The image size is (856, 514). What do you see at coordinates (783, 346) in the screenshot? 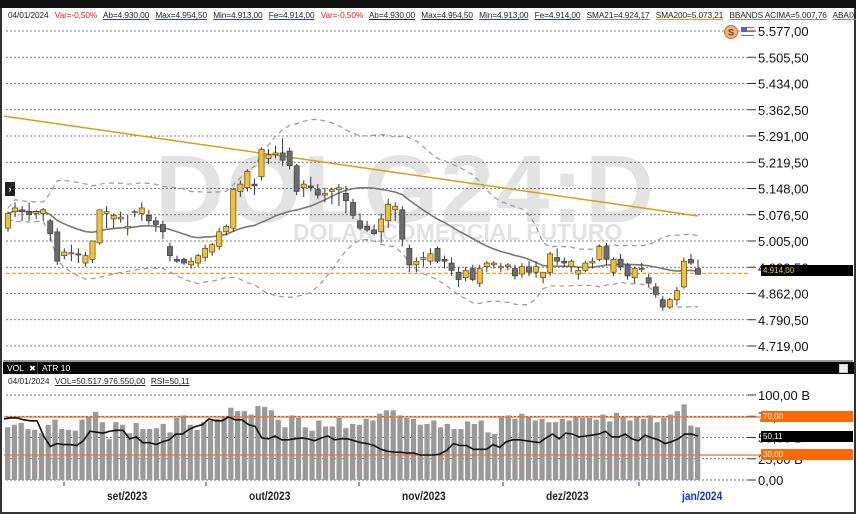
I see `price-axis-label: 4.719,00` at bounding box center [783, 346].